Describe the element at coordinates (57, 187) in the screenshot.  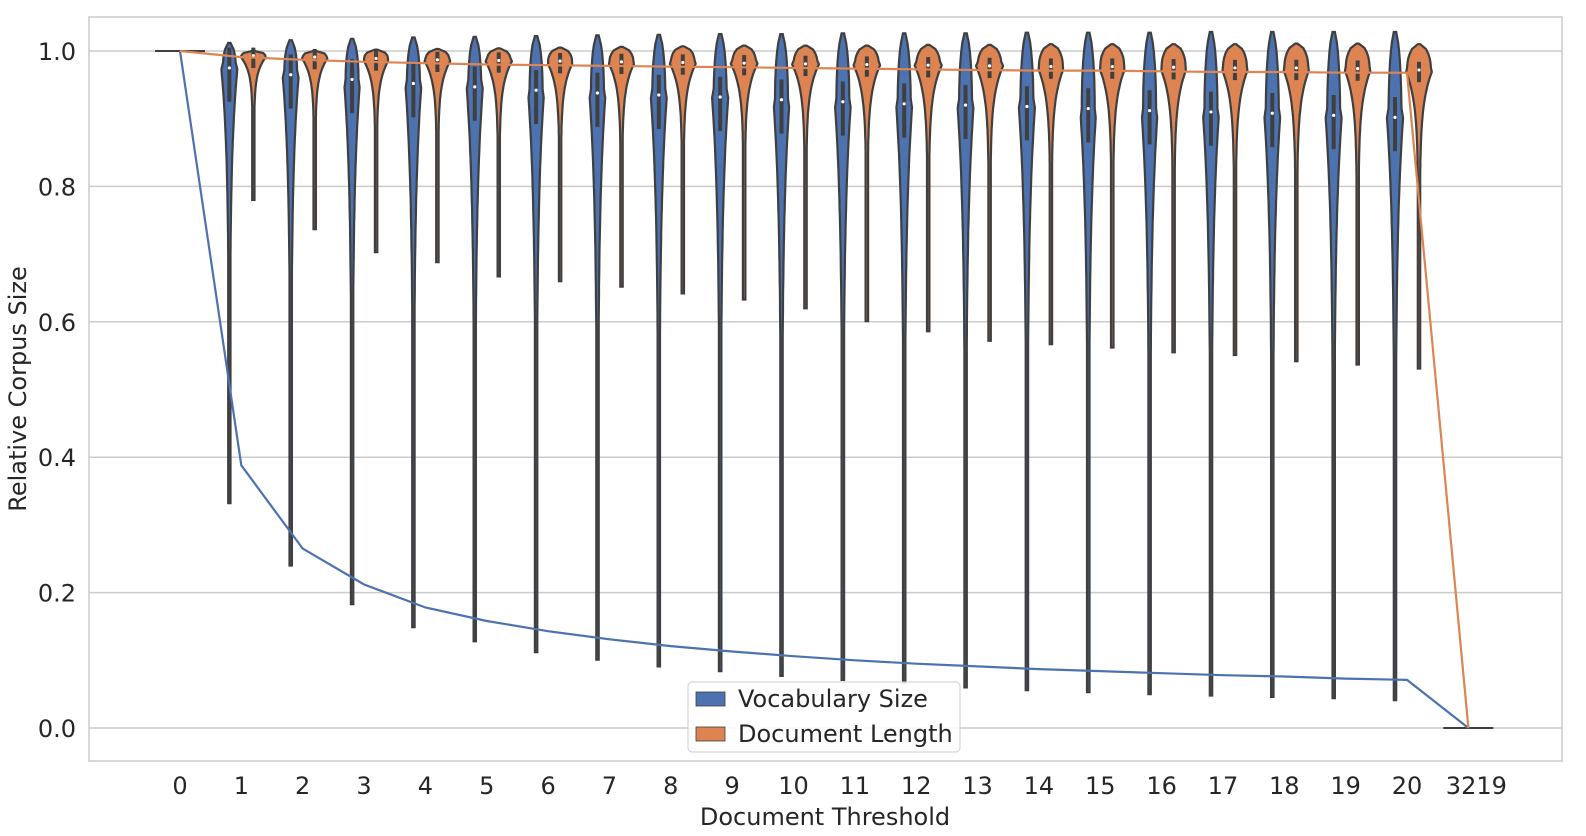
I see `y-tick-label: 0.8` at that location.